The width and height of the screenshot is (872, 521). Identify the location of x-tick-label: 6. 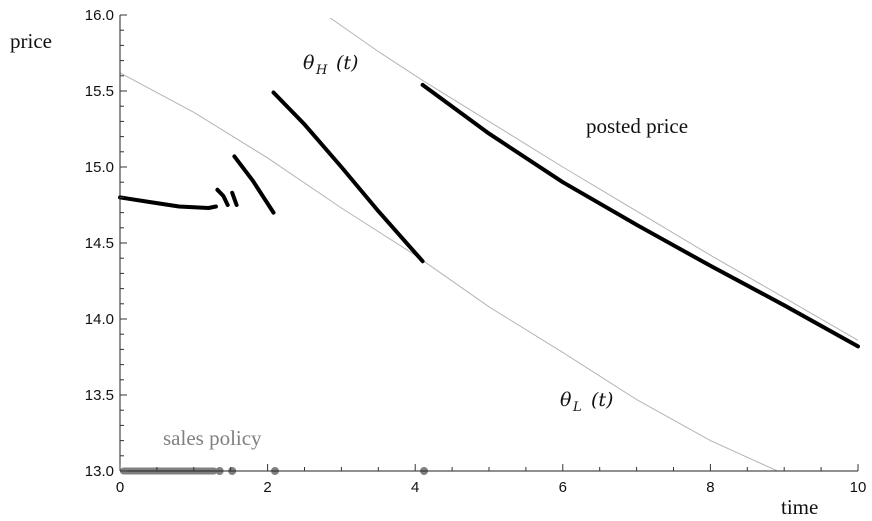
(563, 487).